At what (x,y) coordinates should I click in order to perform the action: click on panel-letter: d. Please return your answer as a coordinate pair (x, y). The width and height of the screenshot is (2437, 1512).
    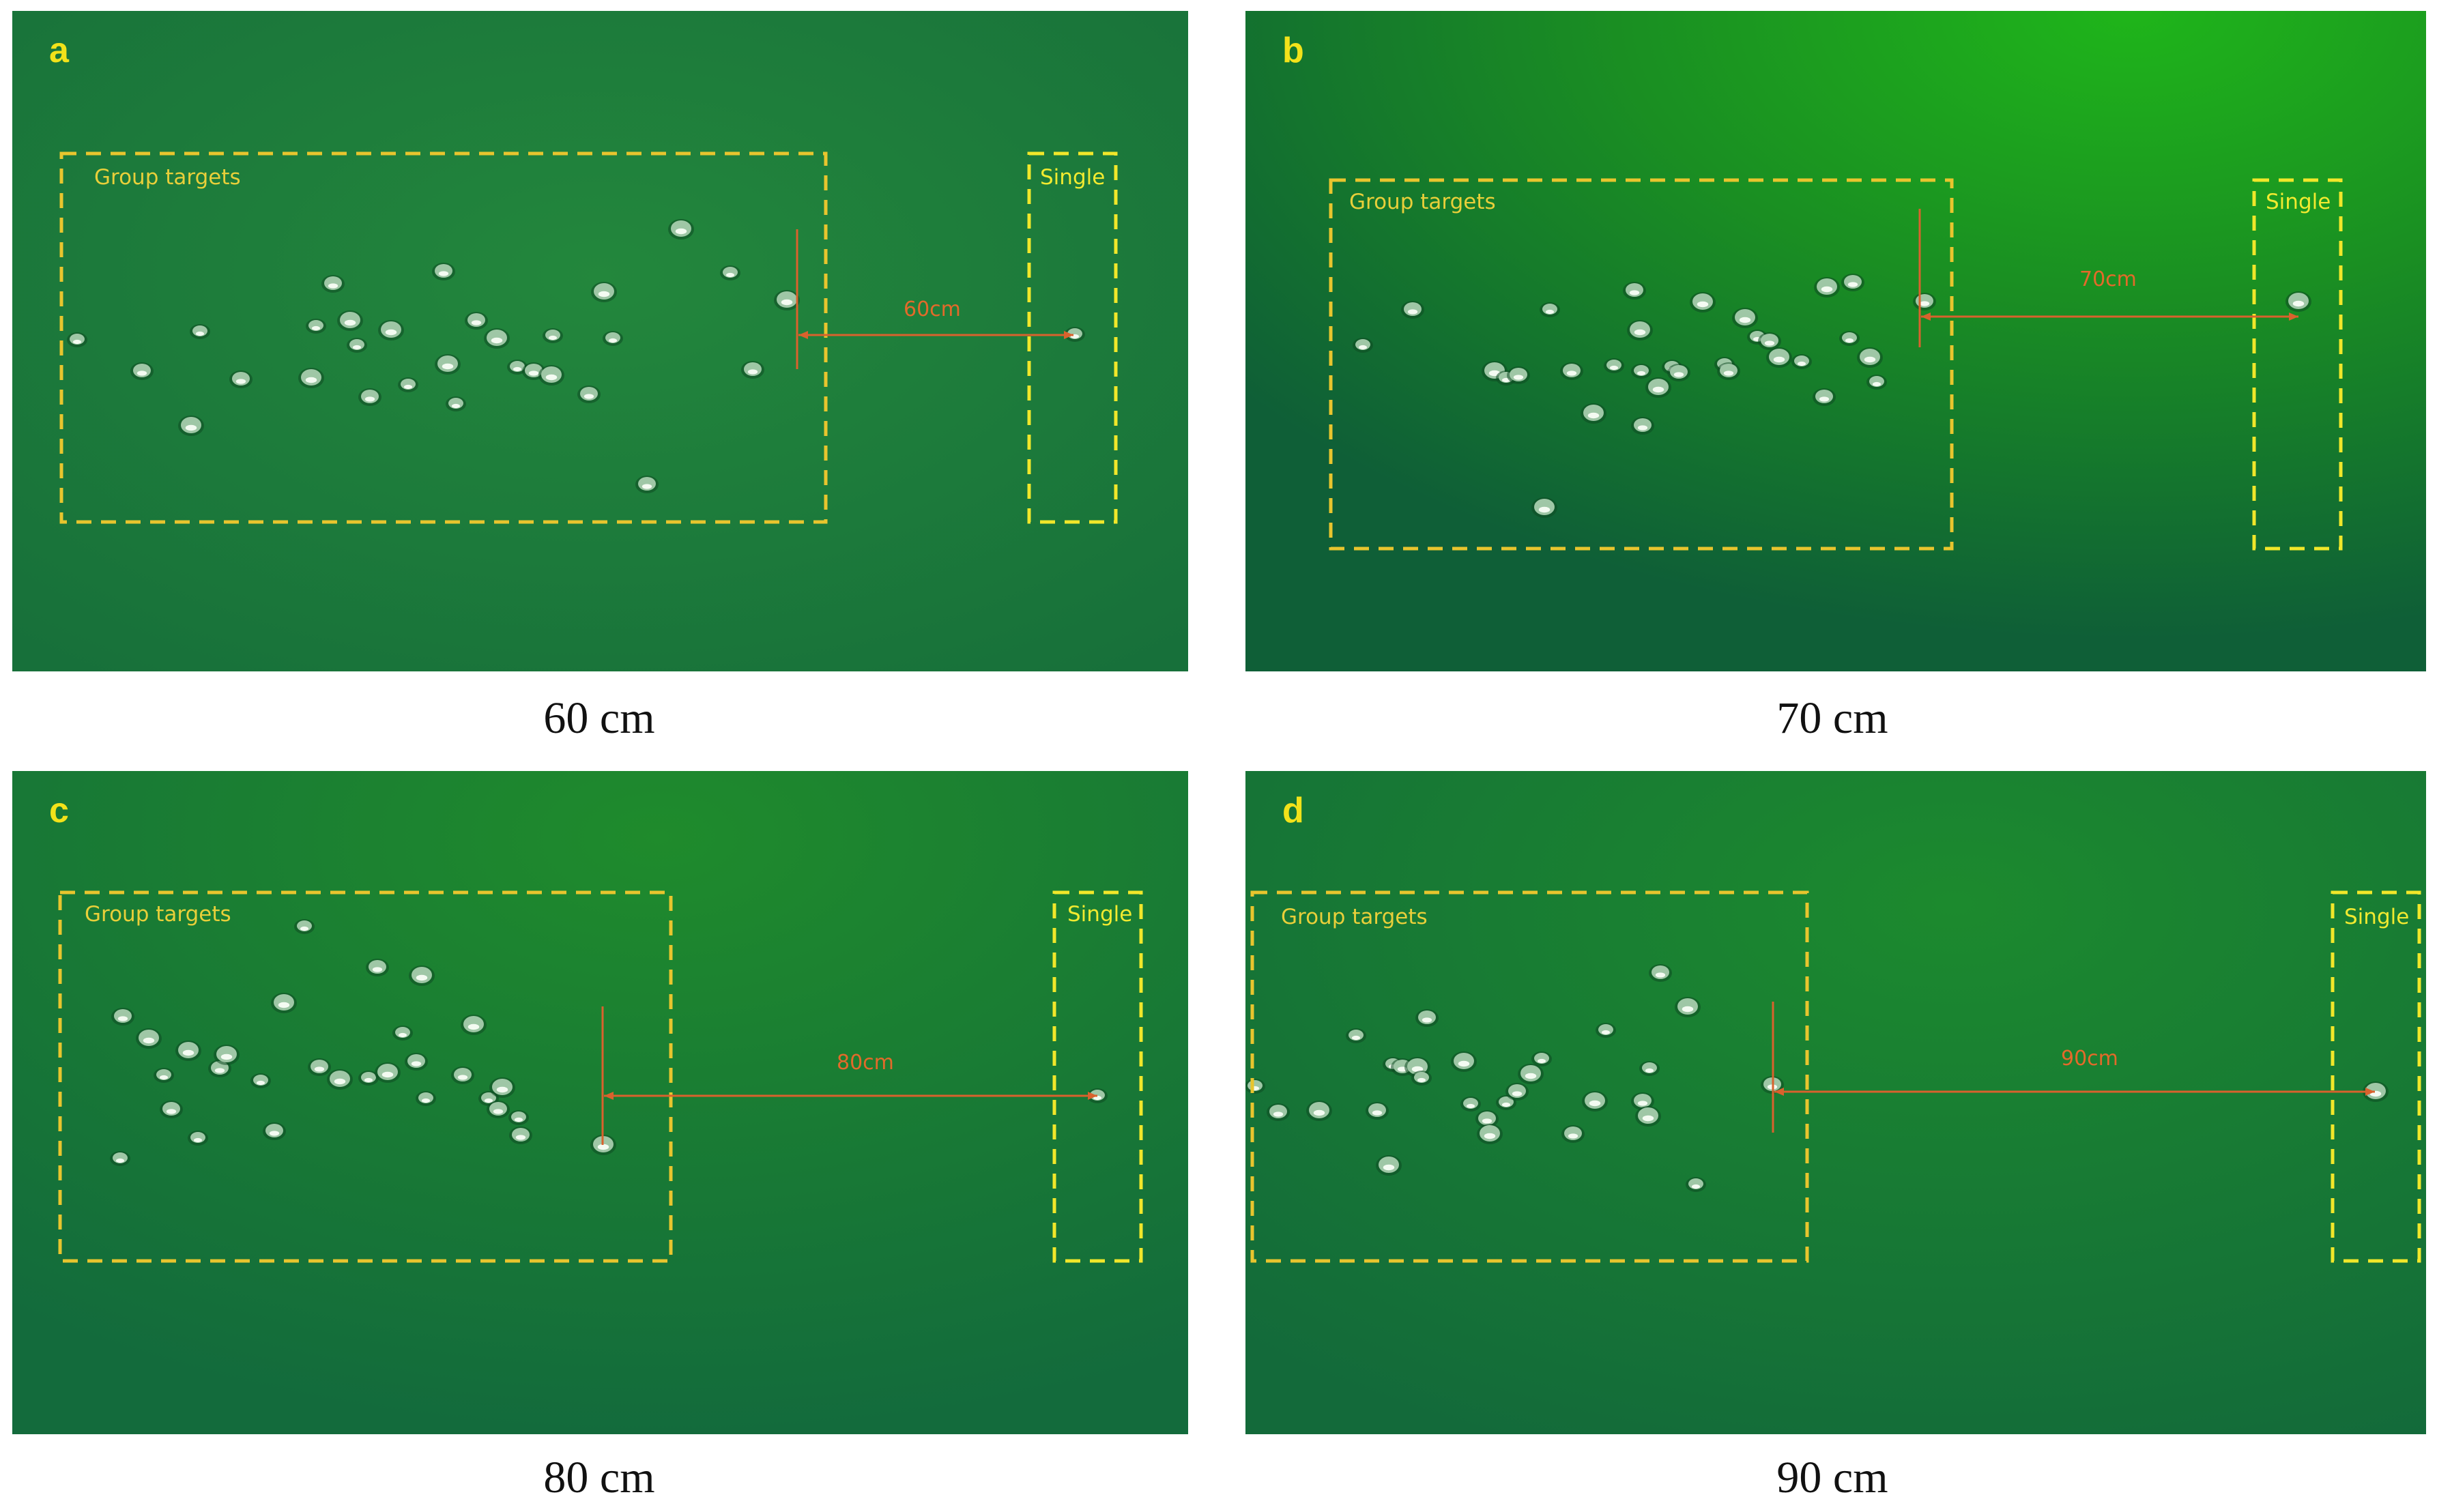
    Looking at the image, I should click on (1293, 810).